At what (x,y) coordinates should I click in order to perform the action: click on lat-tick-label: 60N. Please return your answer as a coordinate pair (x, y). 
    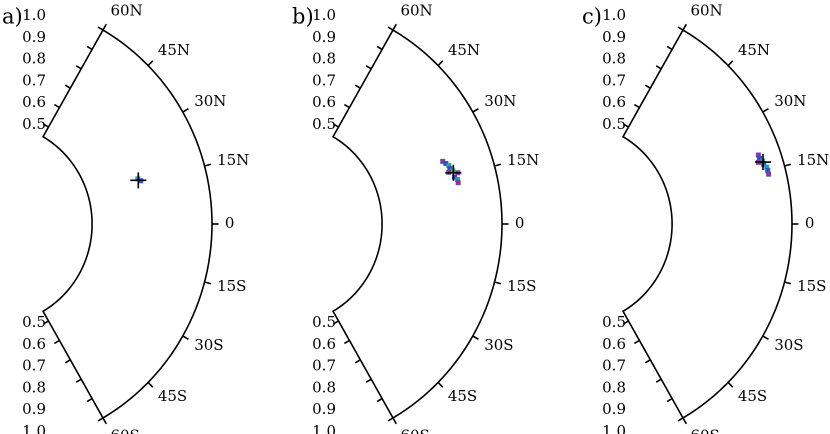
    Looking at the image, I should click on (706, 10).